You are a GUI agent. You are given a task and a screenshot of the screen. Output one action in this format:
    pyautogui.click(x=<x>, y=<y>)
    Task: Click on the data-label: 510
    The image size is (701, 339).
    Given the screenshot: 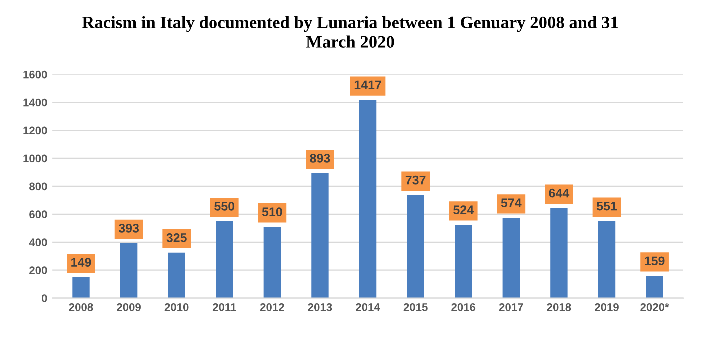 What is the action you would take?
    pyautogui.click(x=272, y=212)
    